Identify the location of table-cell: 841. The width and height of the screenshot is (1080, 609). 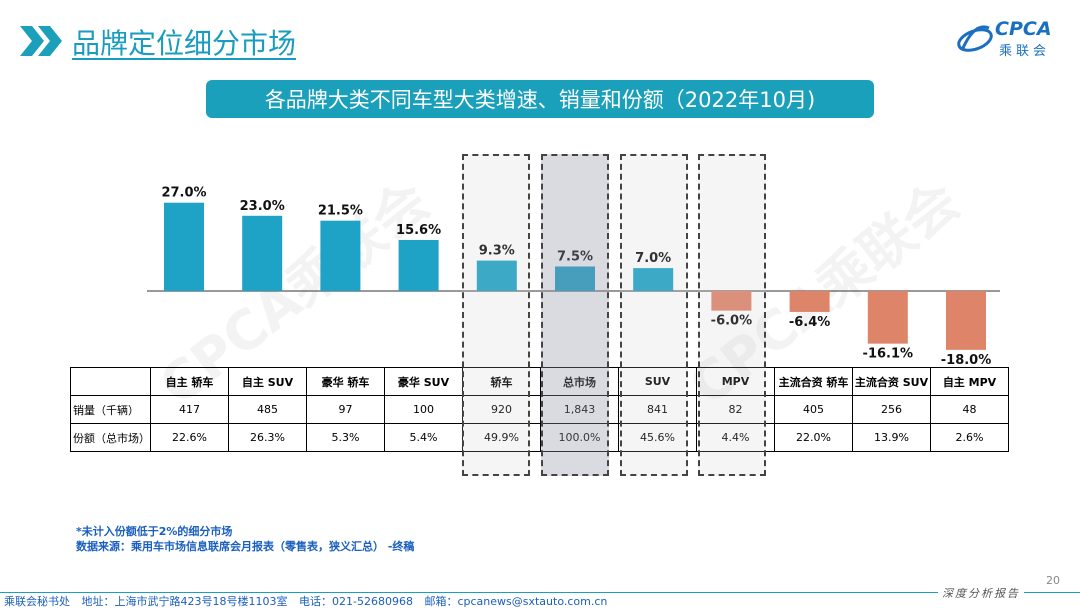
(657, 409).